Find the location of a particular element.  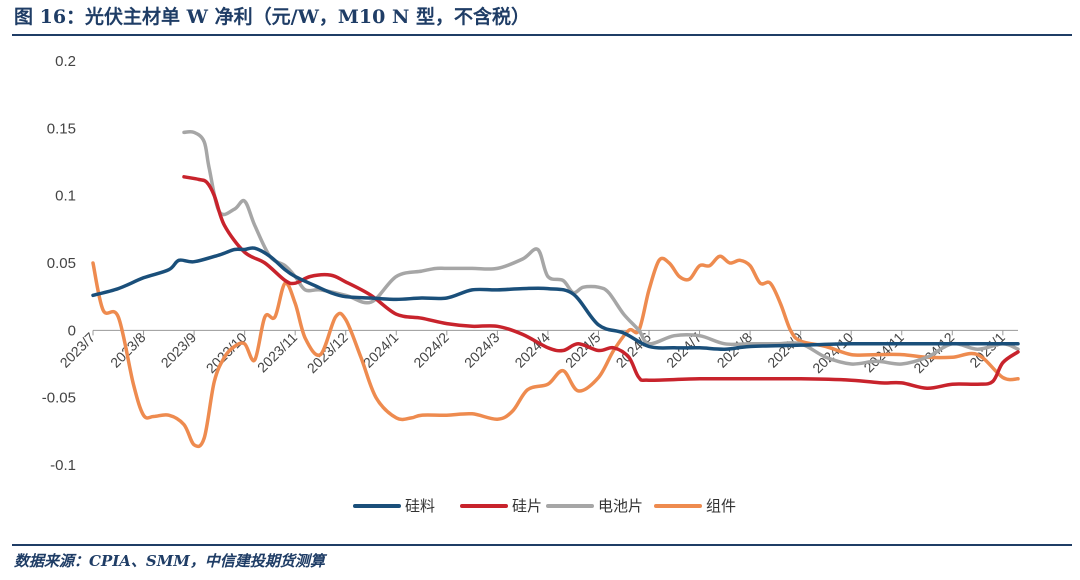

y-tick-label: 0.05 is located at coordinates (61, 263).